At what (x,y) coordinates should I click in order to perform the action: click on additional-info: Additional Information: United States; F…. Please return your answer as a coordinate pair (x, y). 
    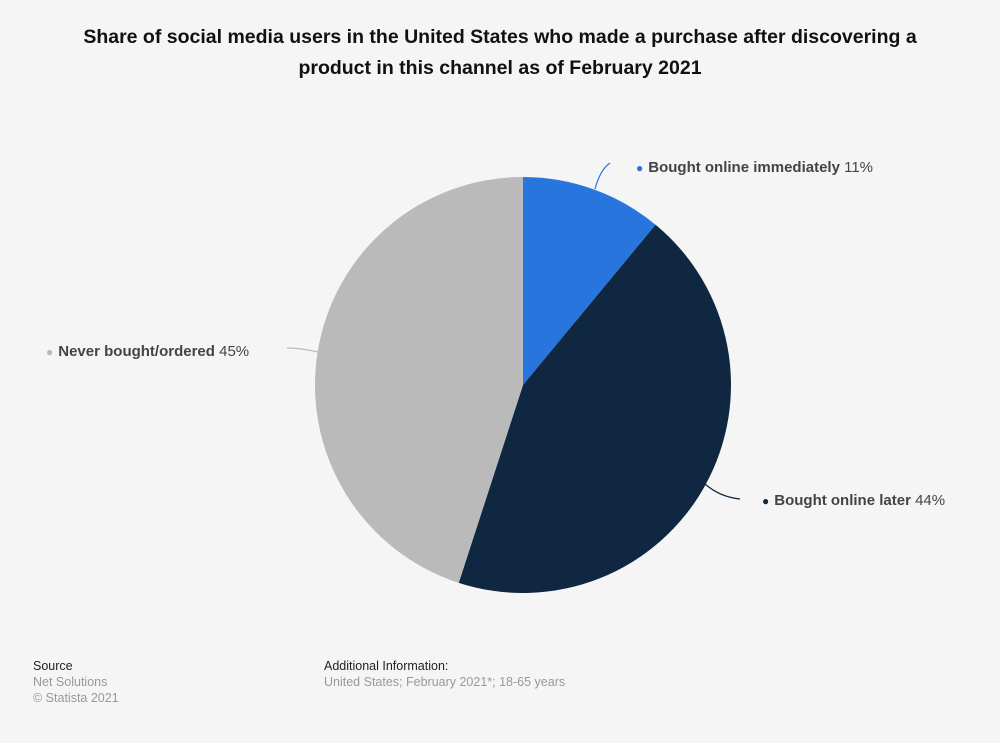
    Looking at the image, I should click on (444, 674).